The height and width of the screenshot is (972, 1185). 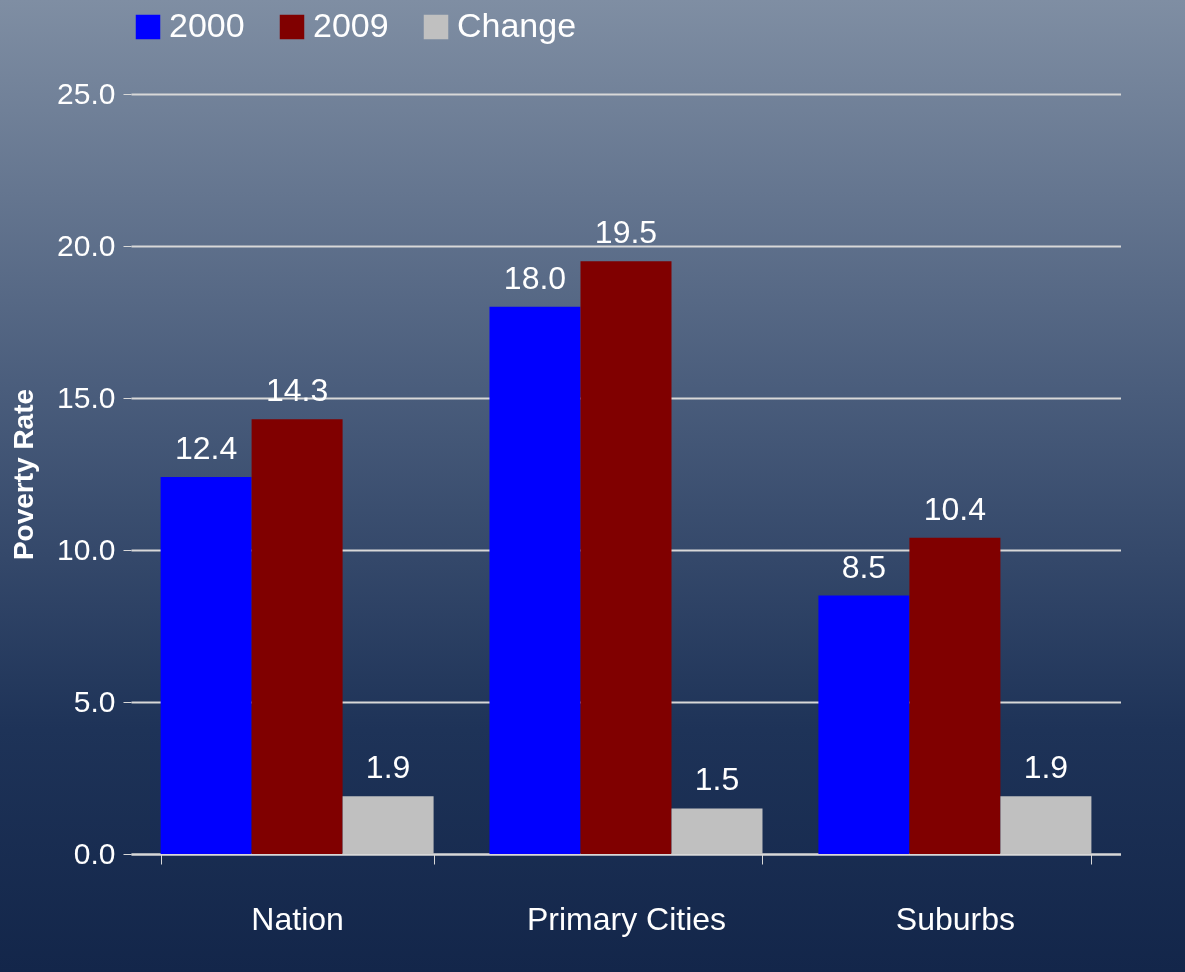 I want to click on legend-label: 2009, so click(x=351, y=25).